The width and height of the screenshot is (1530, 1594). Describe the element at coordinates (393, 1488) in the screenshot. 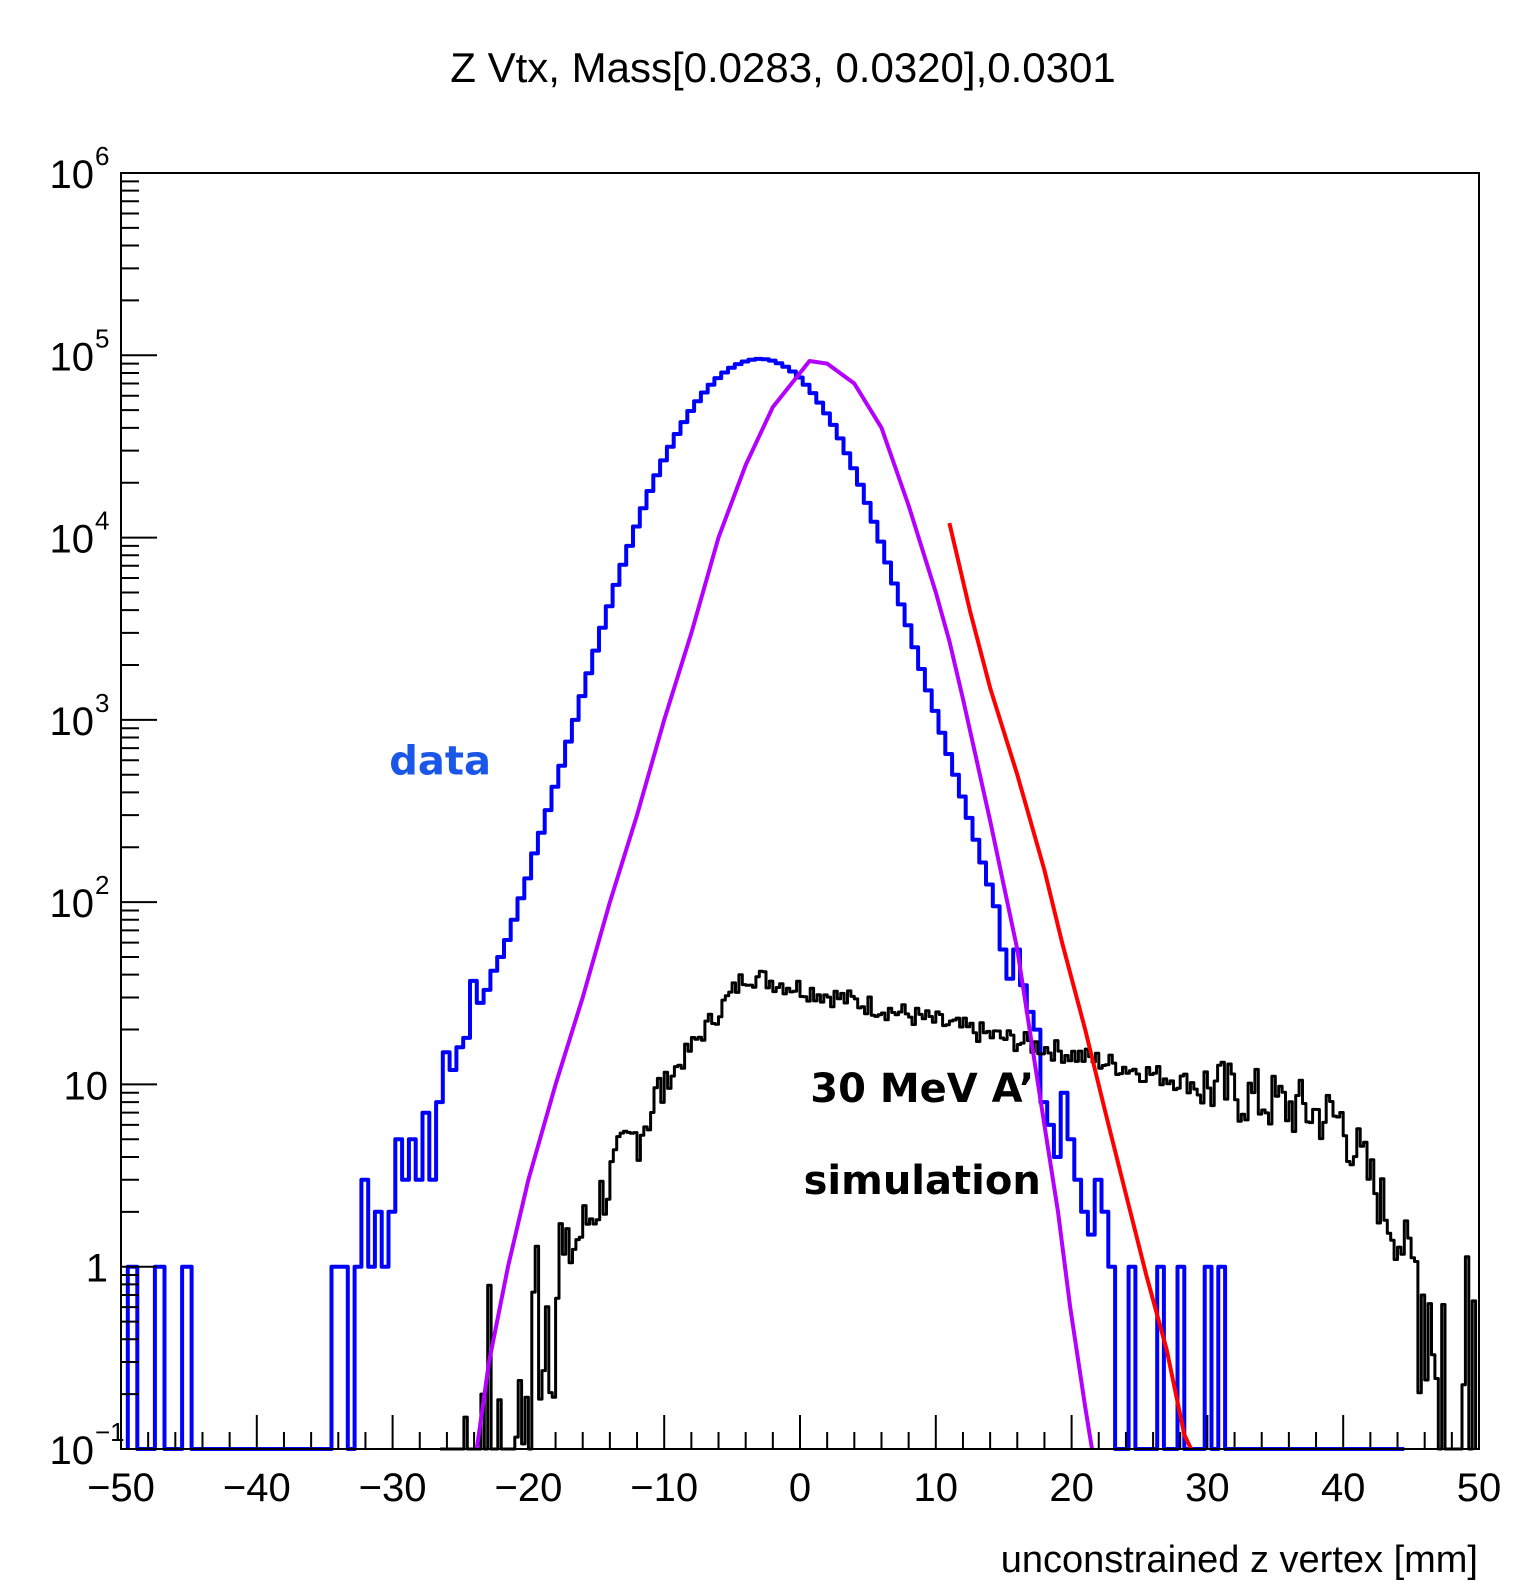

I see `x-tick-label: −30` at that location.